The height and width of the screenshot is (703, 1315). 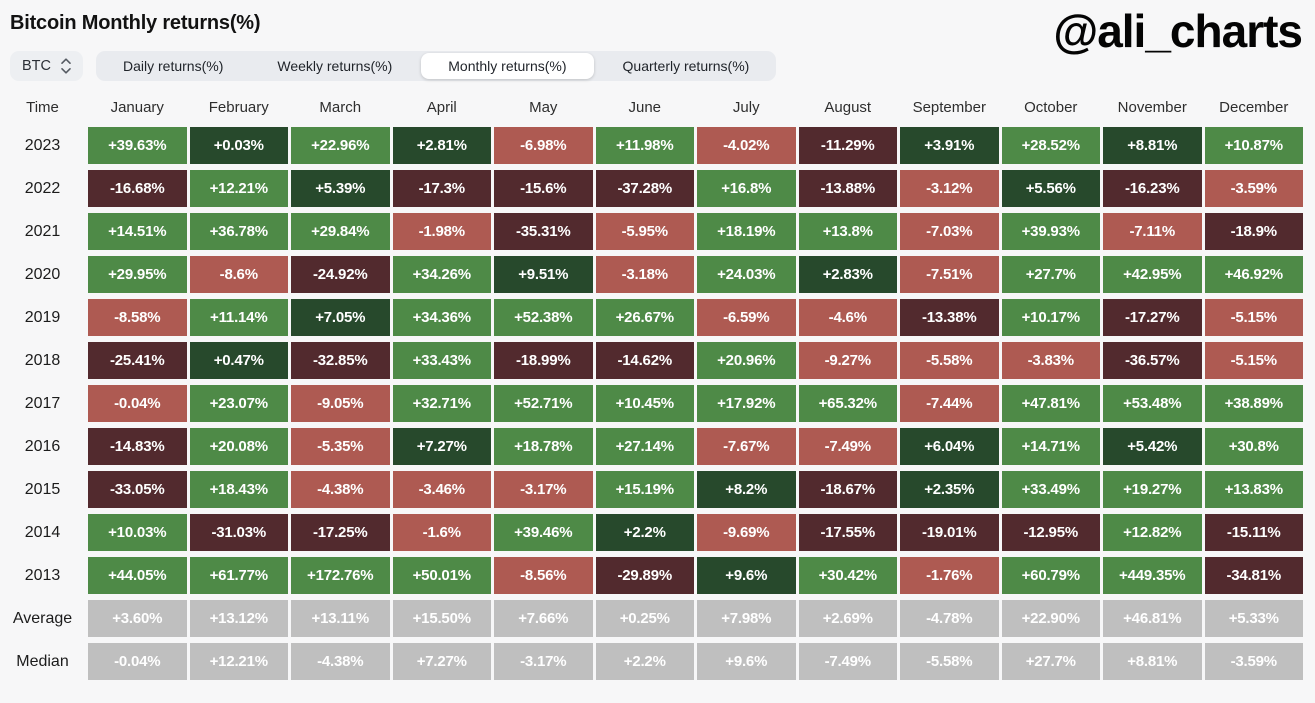 I want to click on return-cell: +20.96%, so click(x=746, y=360).